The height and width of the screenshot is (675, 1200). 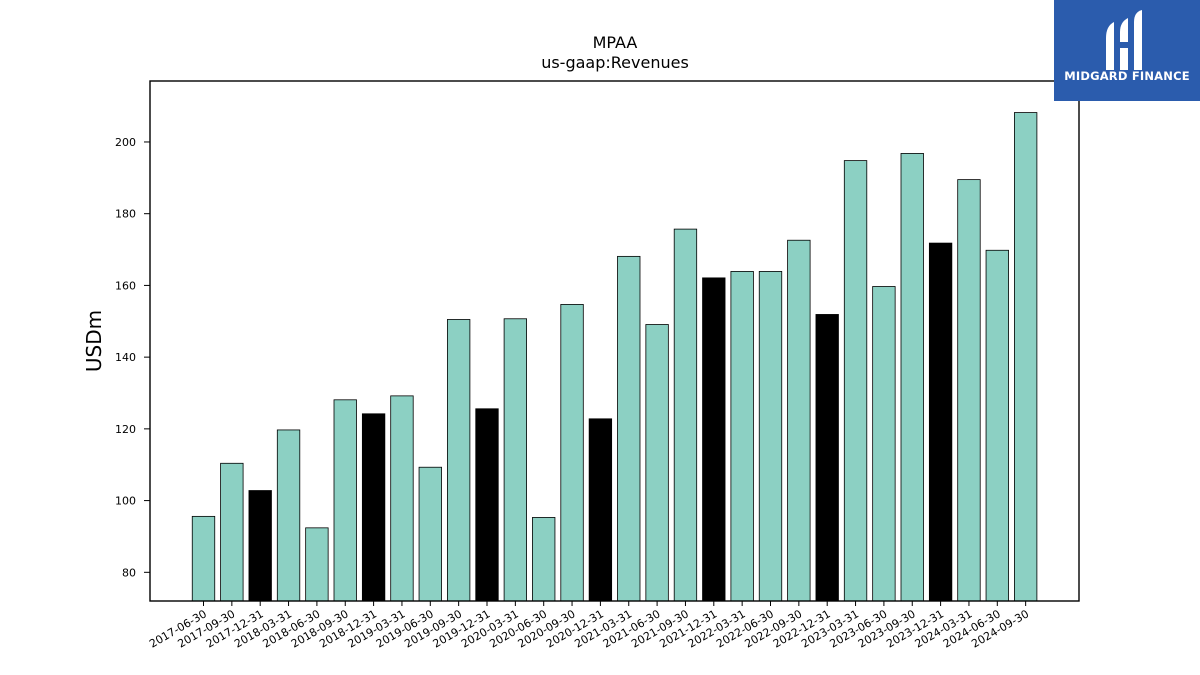 I want to click on y-tick-label: 140, so click(x=125, y=357).